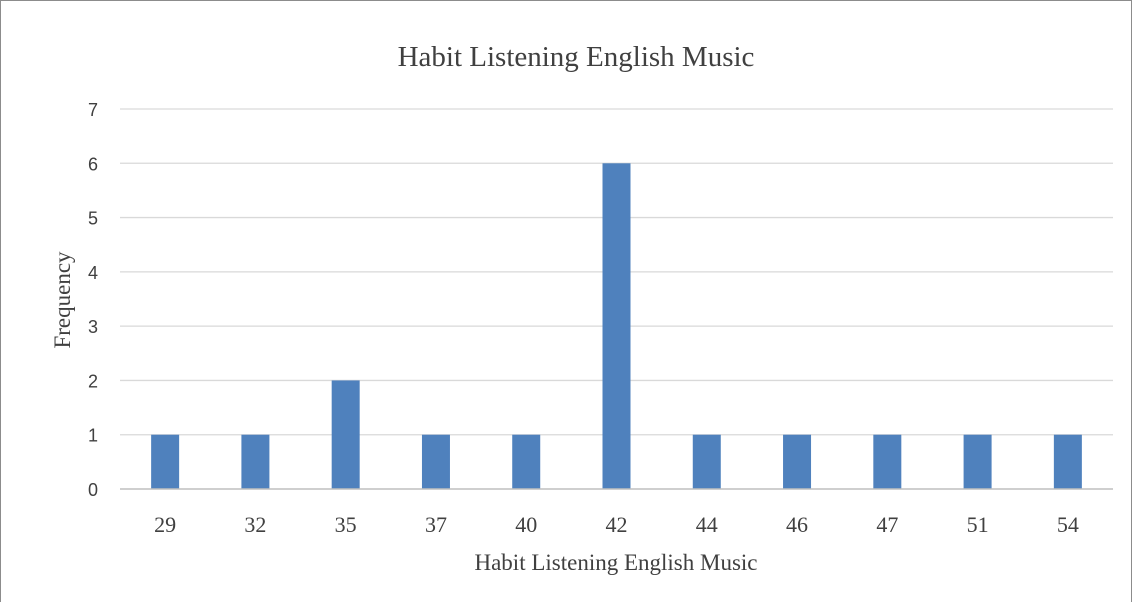 The width and height of the screenshot is (1132, 603). I want to click on y-tick-label: 1, so click(93, 436).